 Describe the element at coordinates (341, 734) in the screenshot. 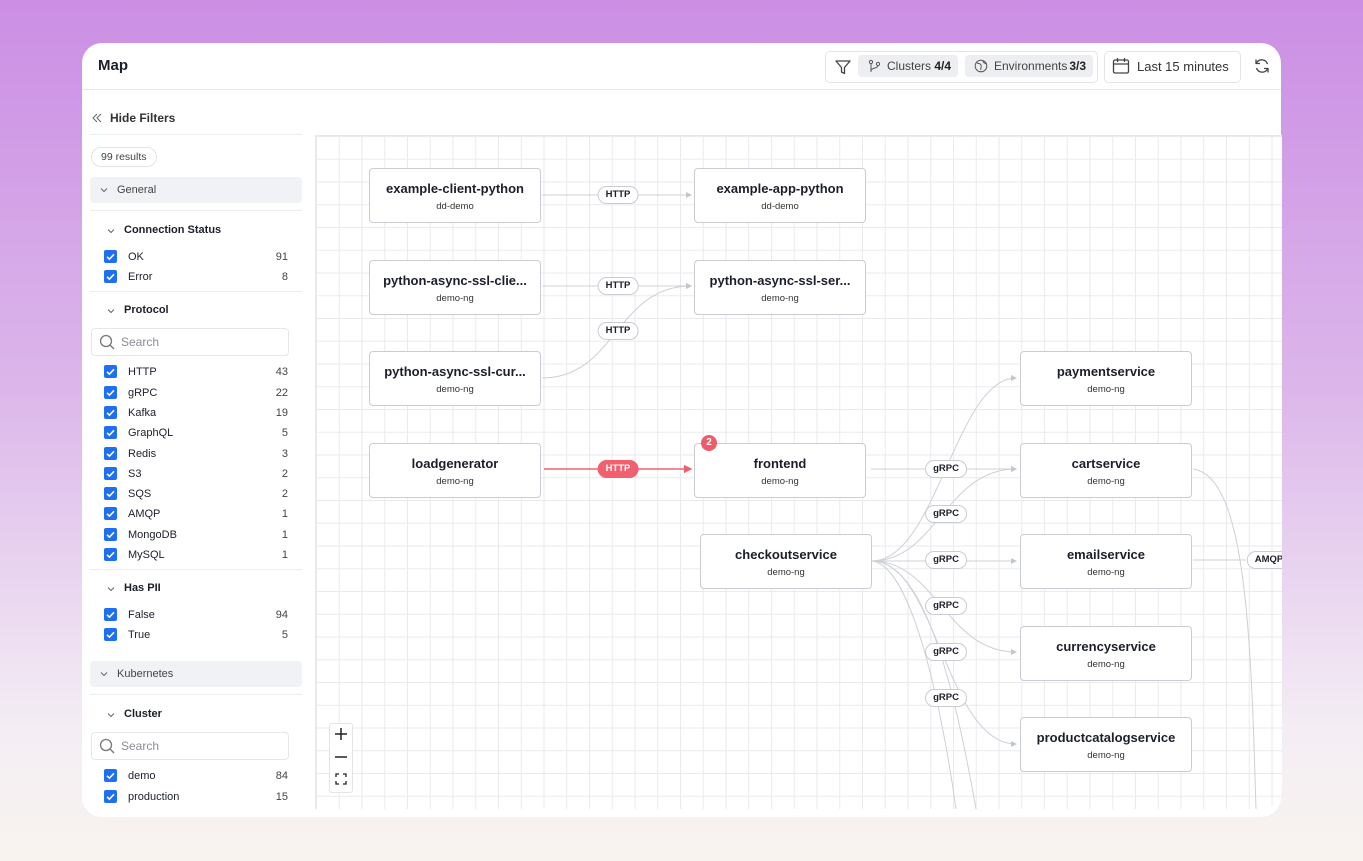

I see `zoom-in` at that location.